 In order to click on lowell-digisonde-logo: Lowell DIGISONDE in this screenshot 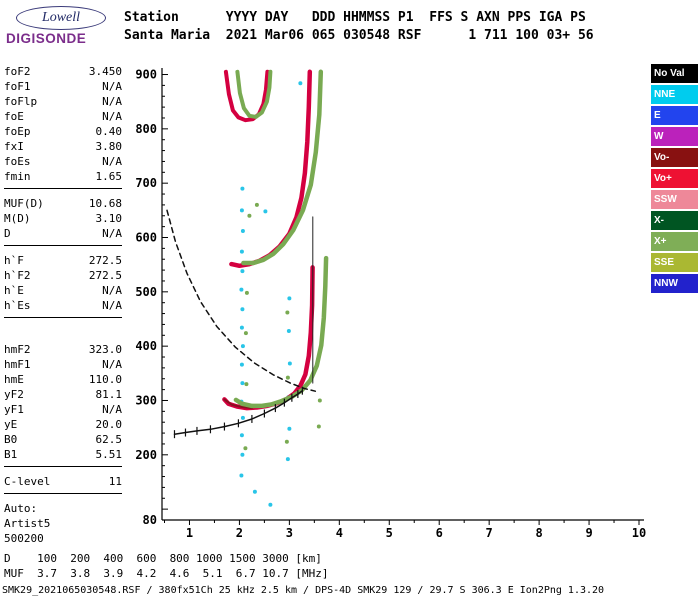, I will do `click(62, 26)`.